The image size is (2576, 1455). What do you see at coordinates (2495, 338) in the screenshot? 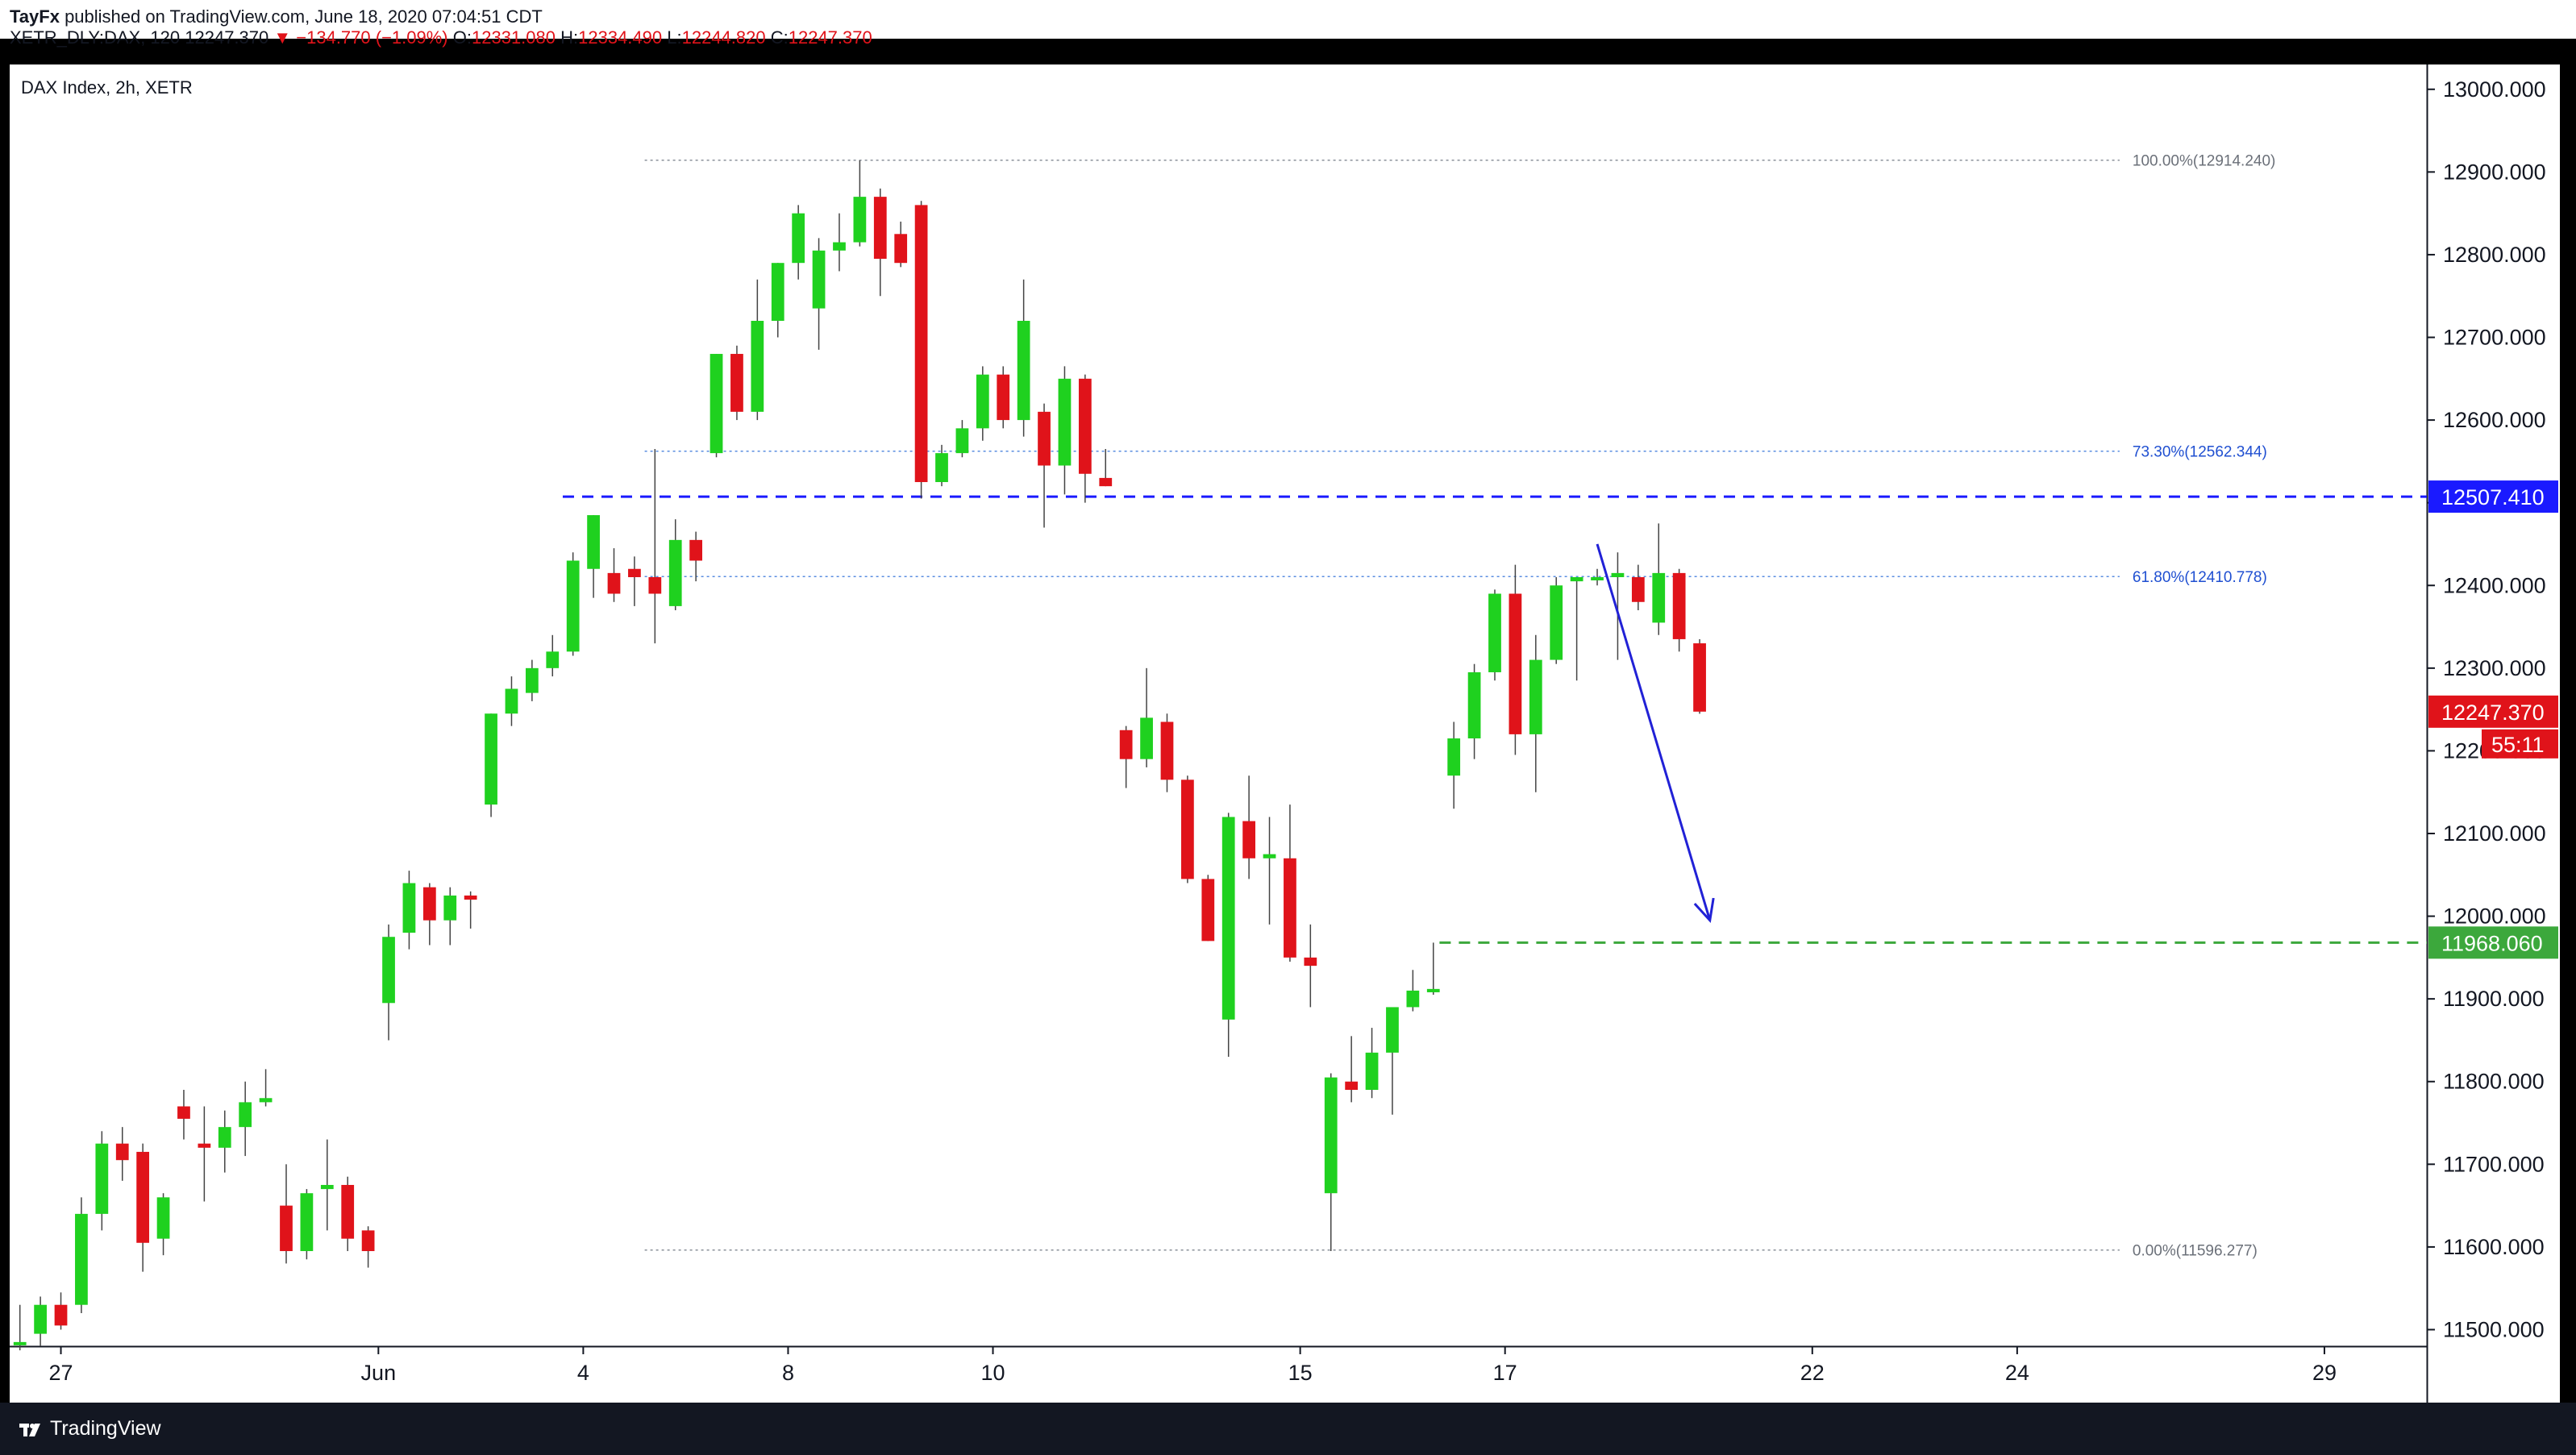
I see `y-tick-label: 12700.000` at bounding box center [2495, 338].